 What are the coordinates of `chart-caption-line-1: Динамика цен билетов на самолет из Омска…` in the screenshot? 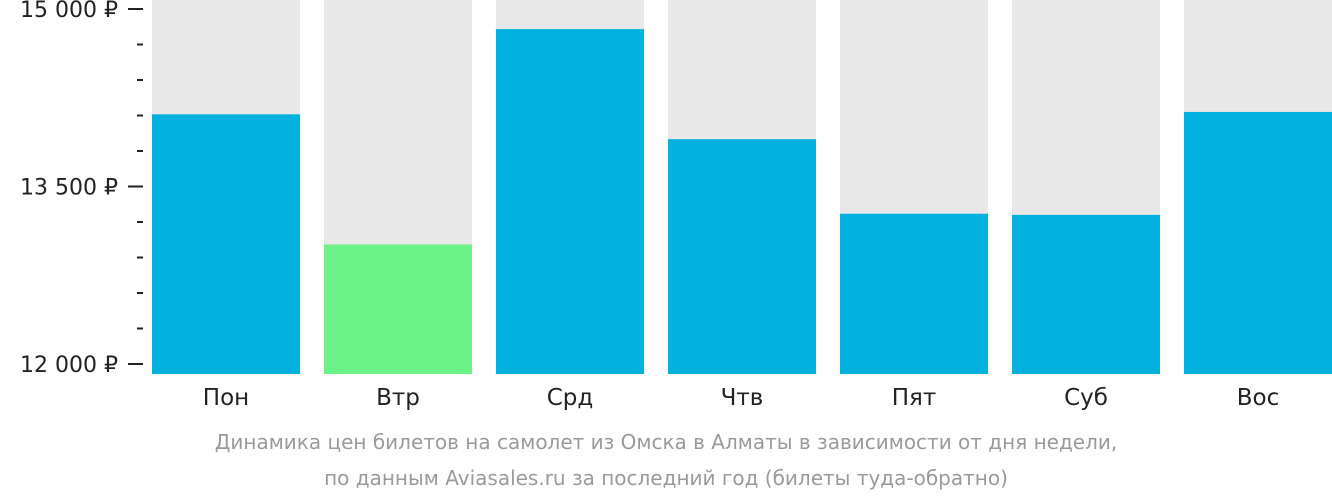 It's located at (666, 442).